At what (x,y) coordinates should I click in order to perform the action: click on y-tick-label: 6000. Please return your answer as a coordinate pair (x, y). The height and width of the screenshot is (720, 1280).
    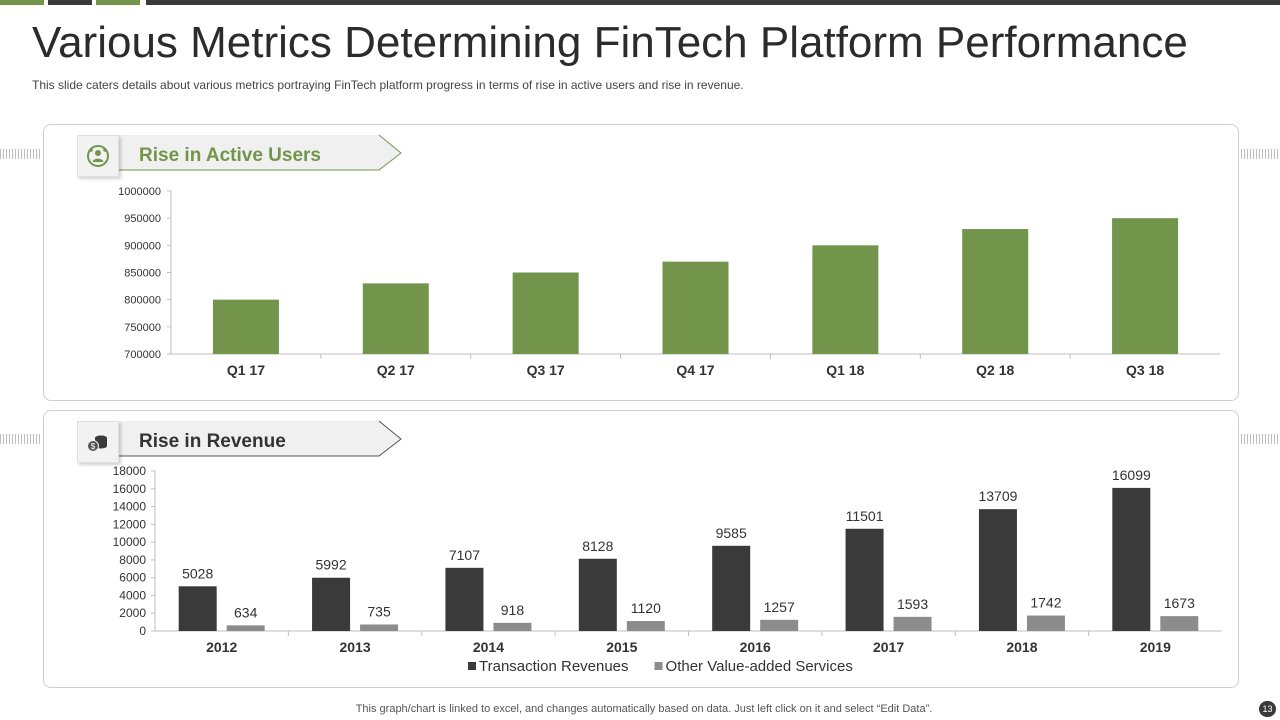
    Looking at the image, I should click on (132, 578).